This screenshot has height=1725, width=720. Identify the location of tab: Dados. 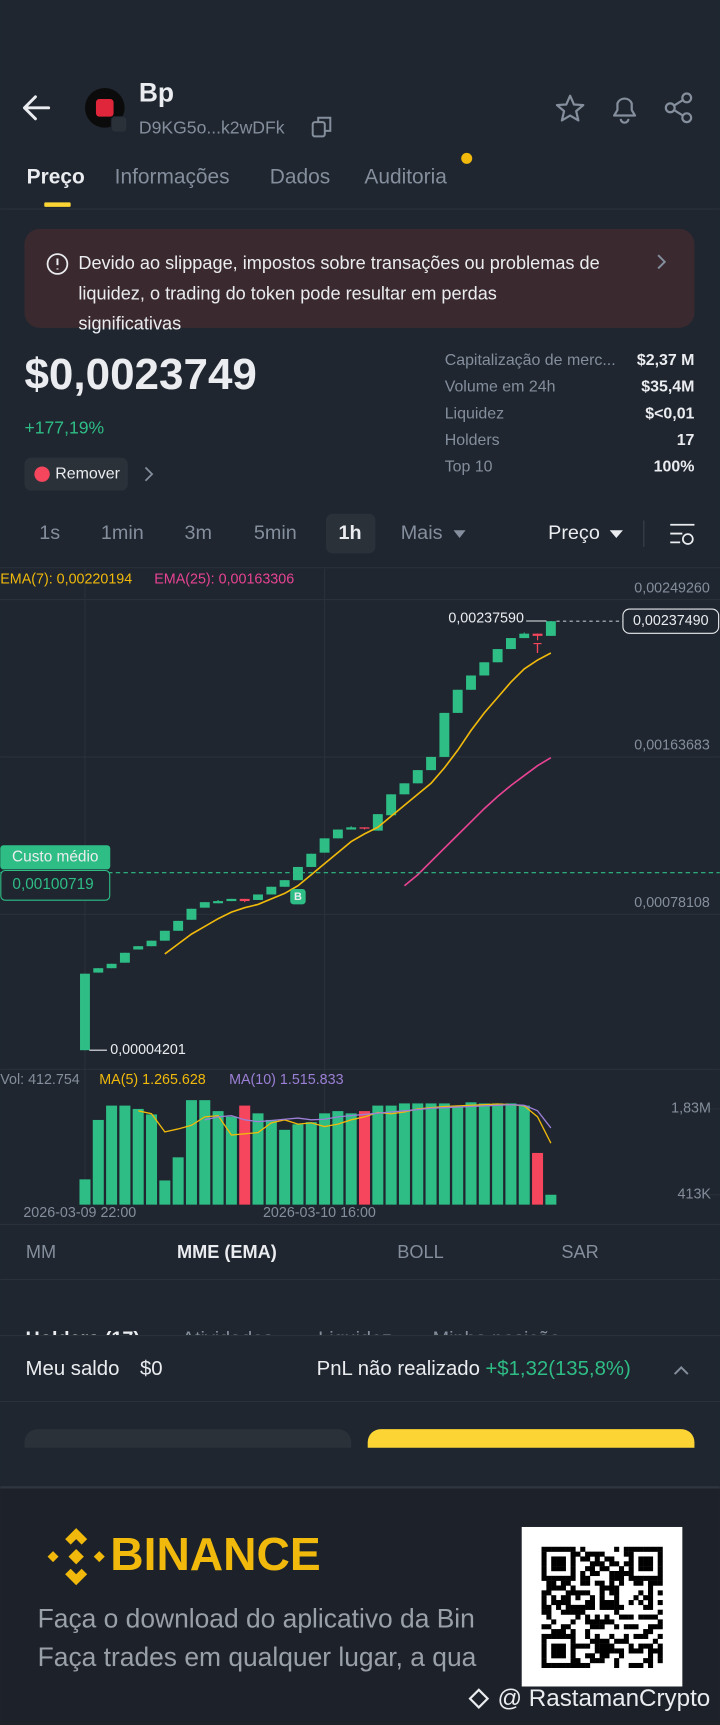
(300, 177).